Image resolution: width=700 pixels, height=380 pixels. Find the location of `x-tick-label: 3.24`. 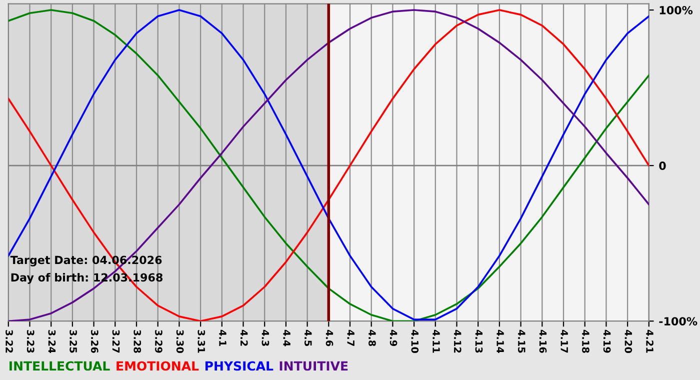

x-tick-label: 3.24 is located at coordinates (52, 341).